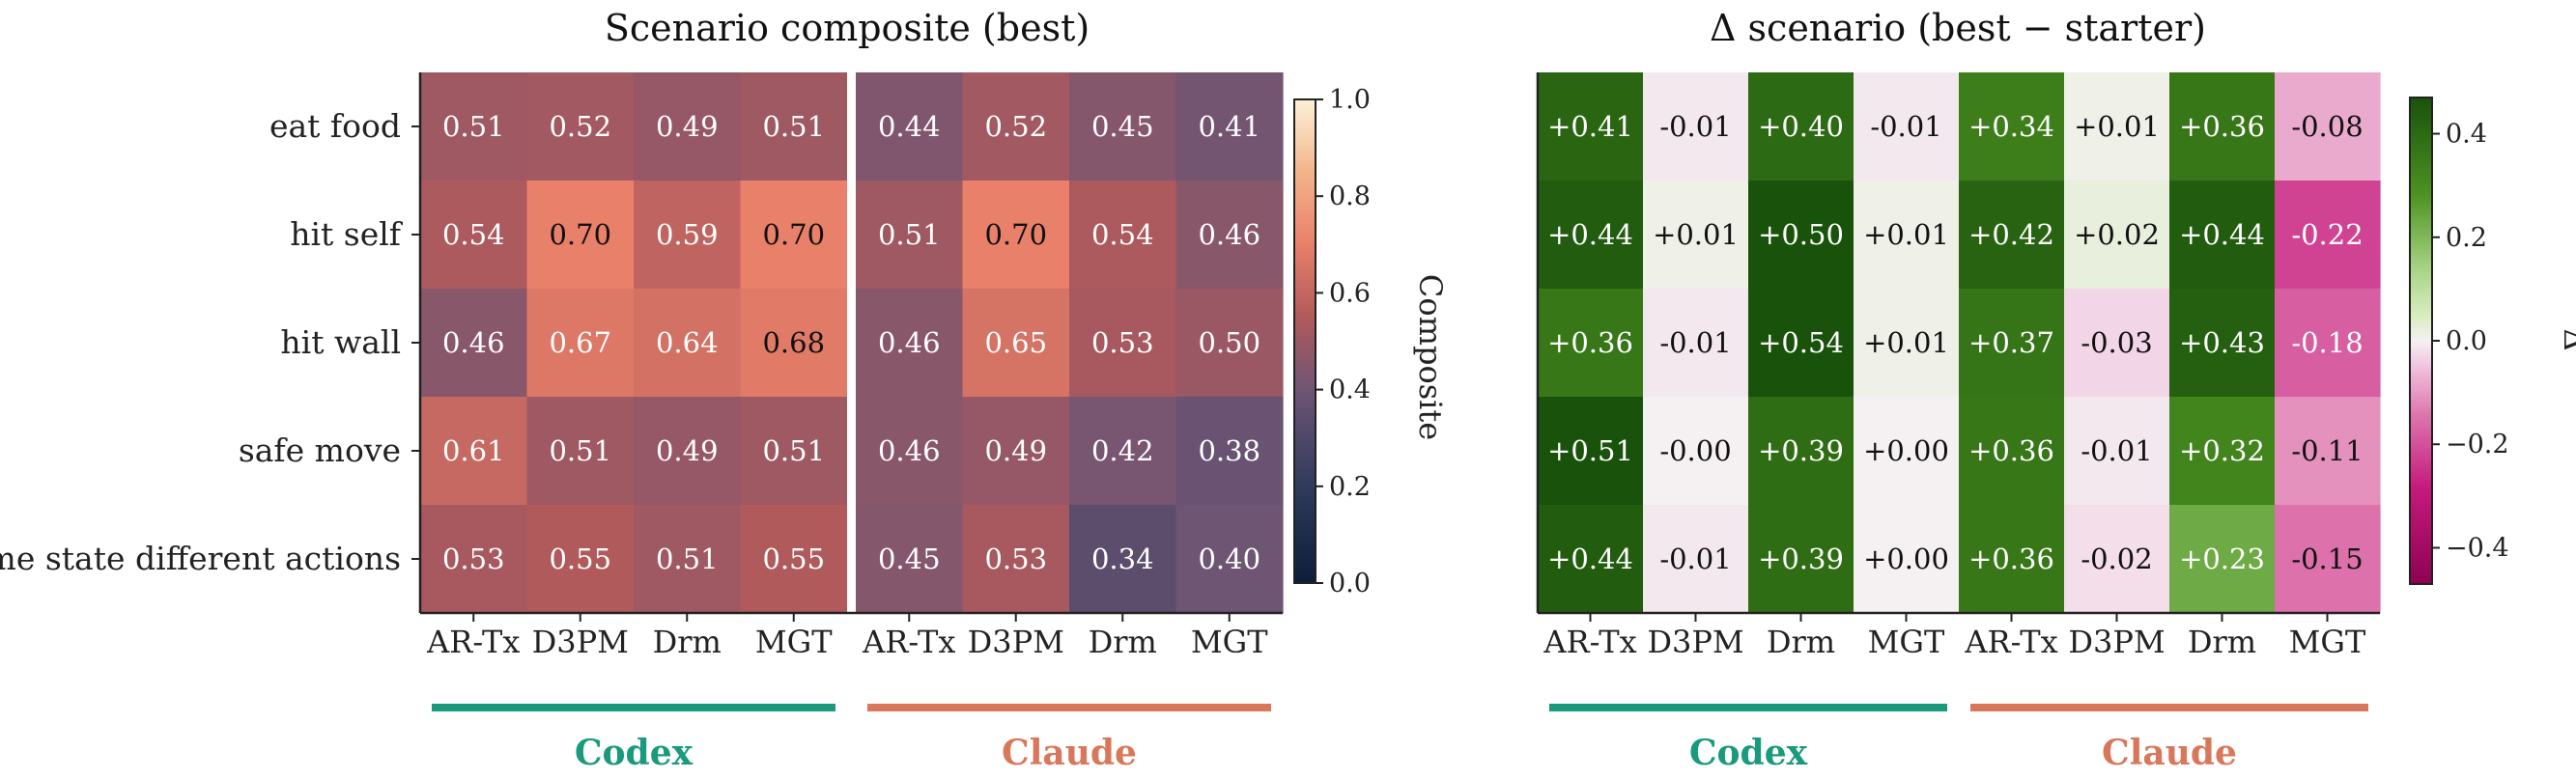  I want to click on cell-value-label: 0.61, so click(473, 450).